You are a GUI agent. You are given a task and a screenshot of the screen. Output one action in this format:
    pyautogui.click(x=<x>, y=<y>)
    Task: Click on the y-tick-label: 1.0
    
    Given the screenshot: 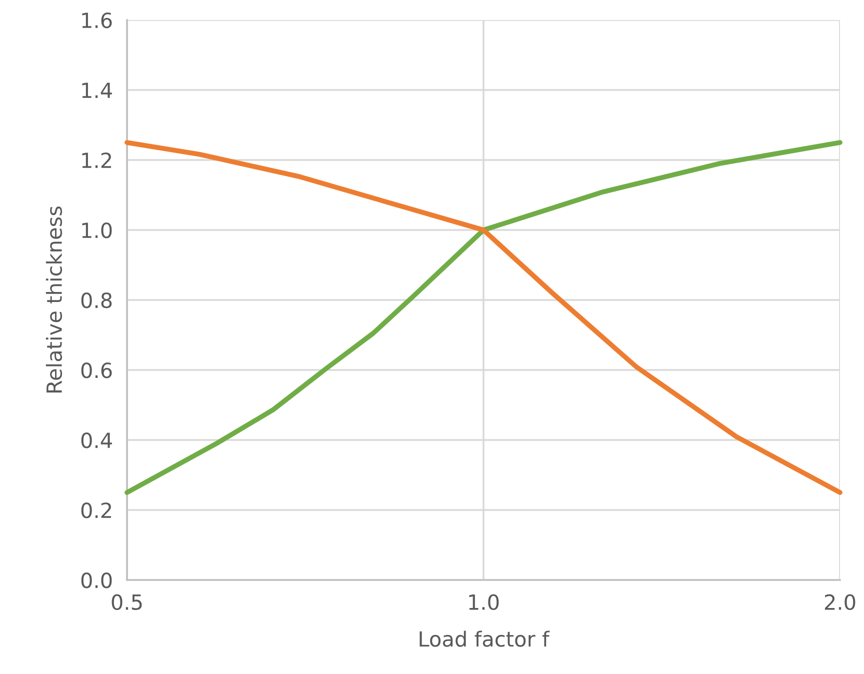 What is the action you would take?
    pyautogui.click(x=97, y=230)
    